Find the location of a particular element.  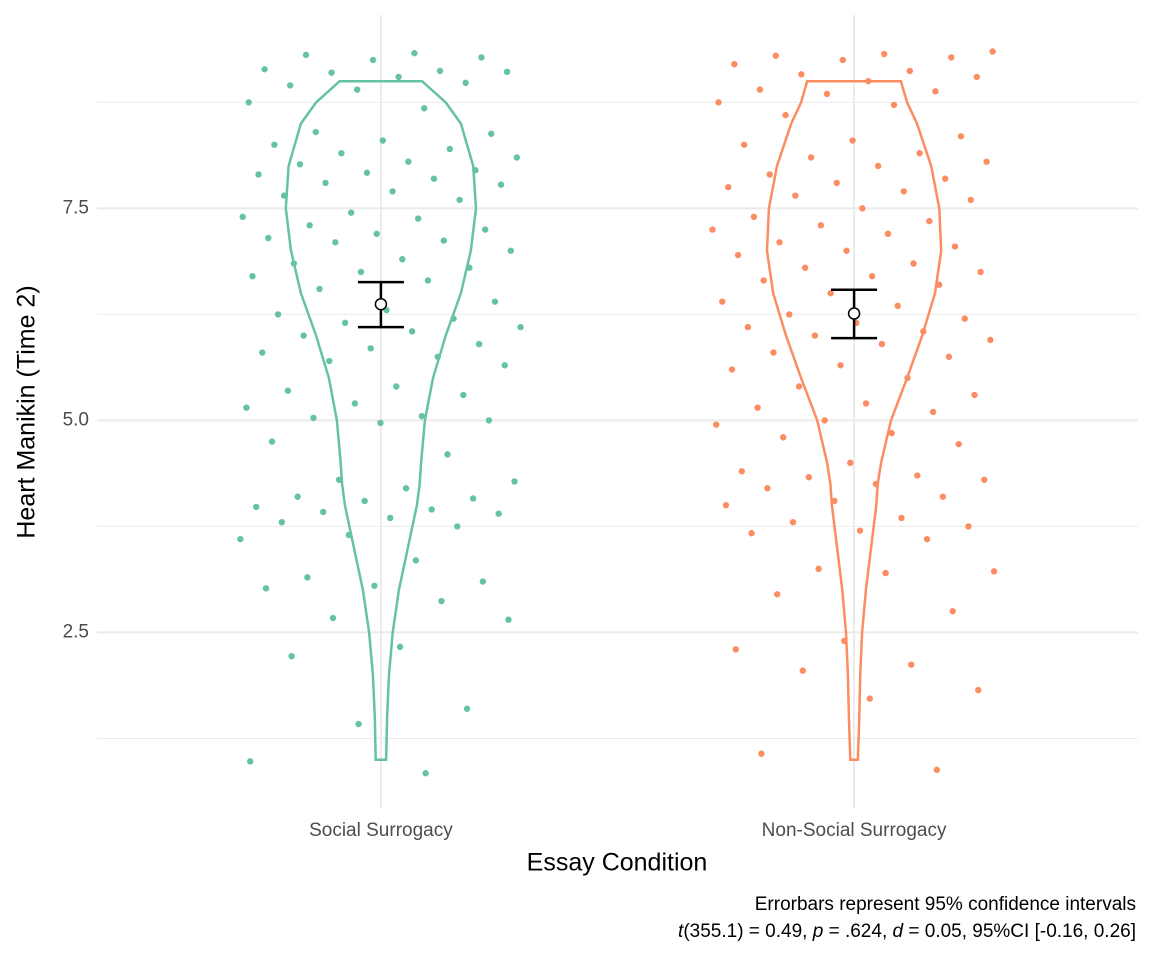

y-tick-label: 5.0 is located at coordinates (76, 419).